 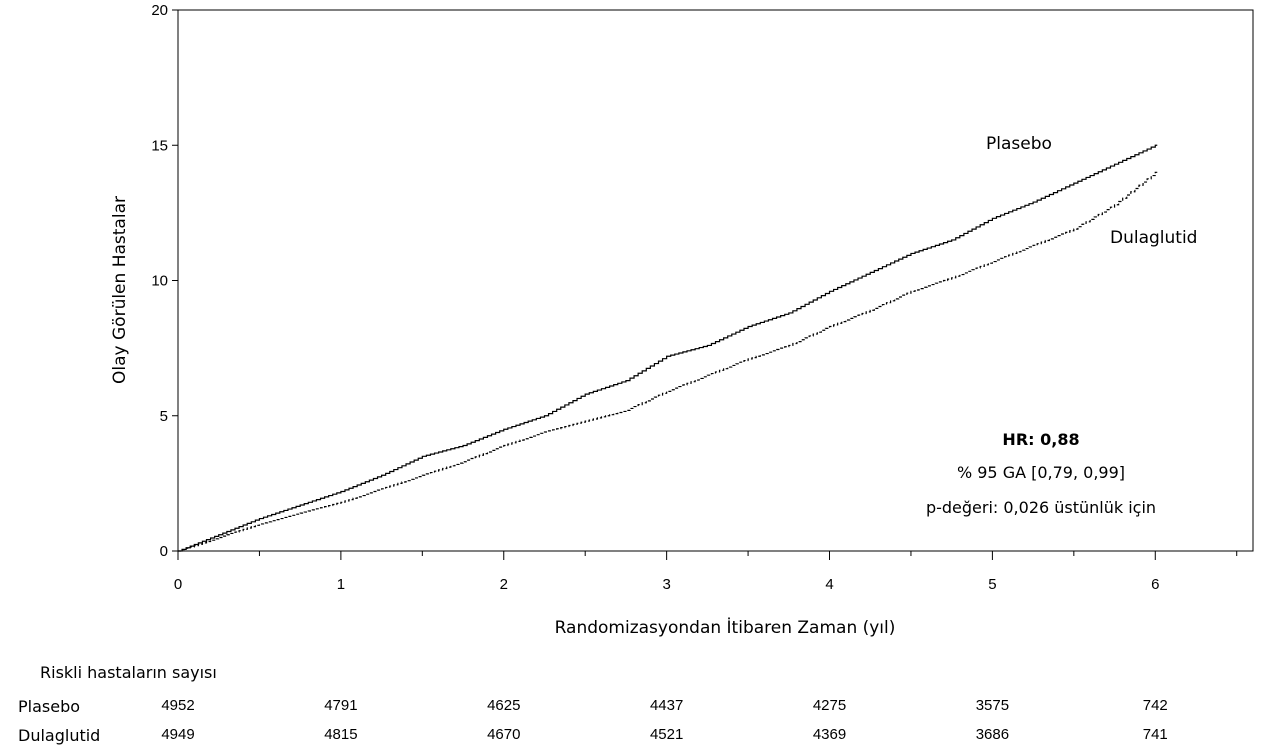 What do you see at coordinates (992, 584) in the screenshot?
I see `x-tick-label: 5` at bounding box center [992, 584].